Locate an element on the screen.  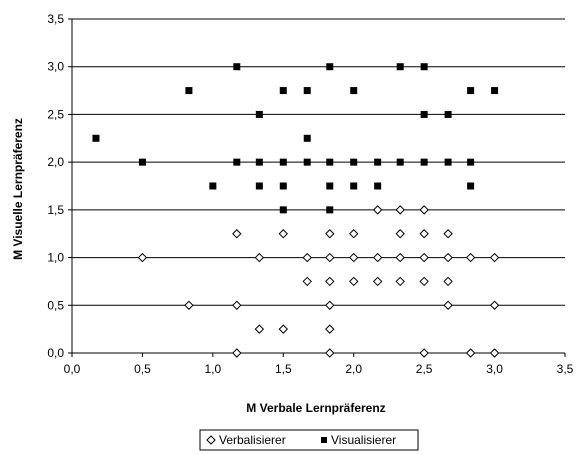
y-tick-label: 0,0 is located at coordinates (55, 353).